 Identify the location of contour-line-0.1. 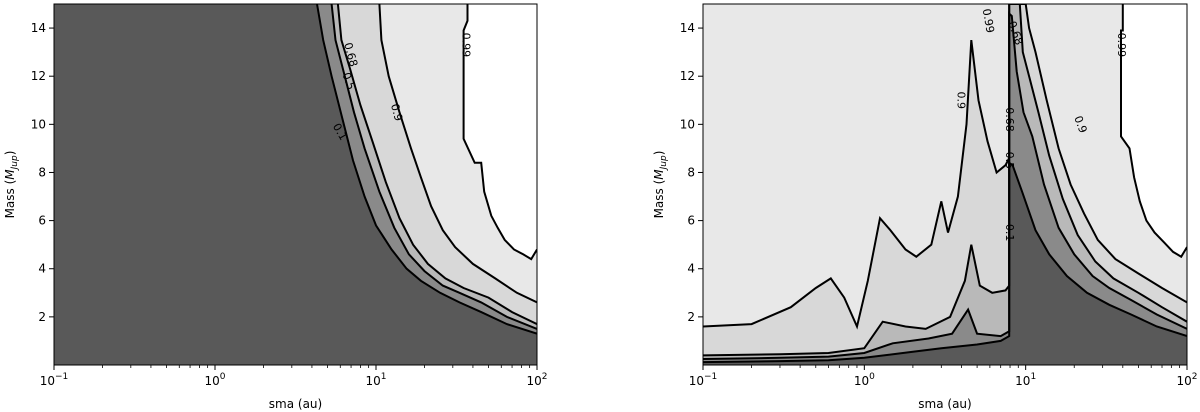
(426, 169).